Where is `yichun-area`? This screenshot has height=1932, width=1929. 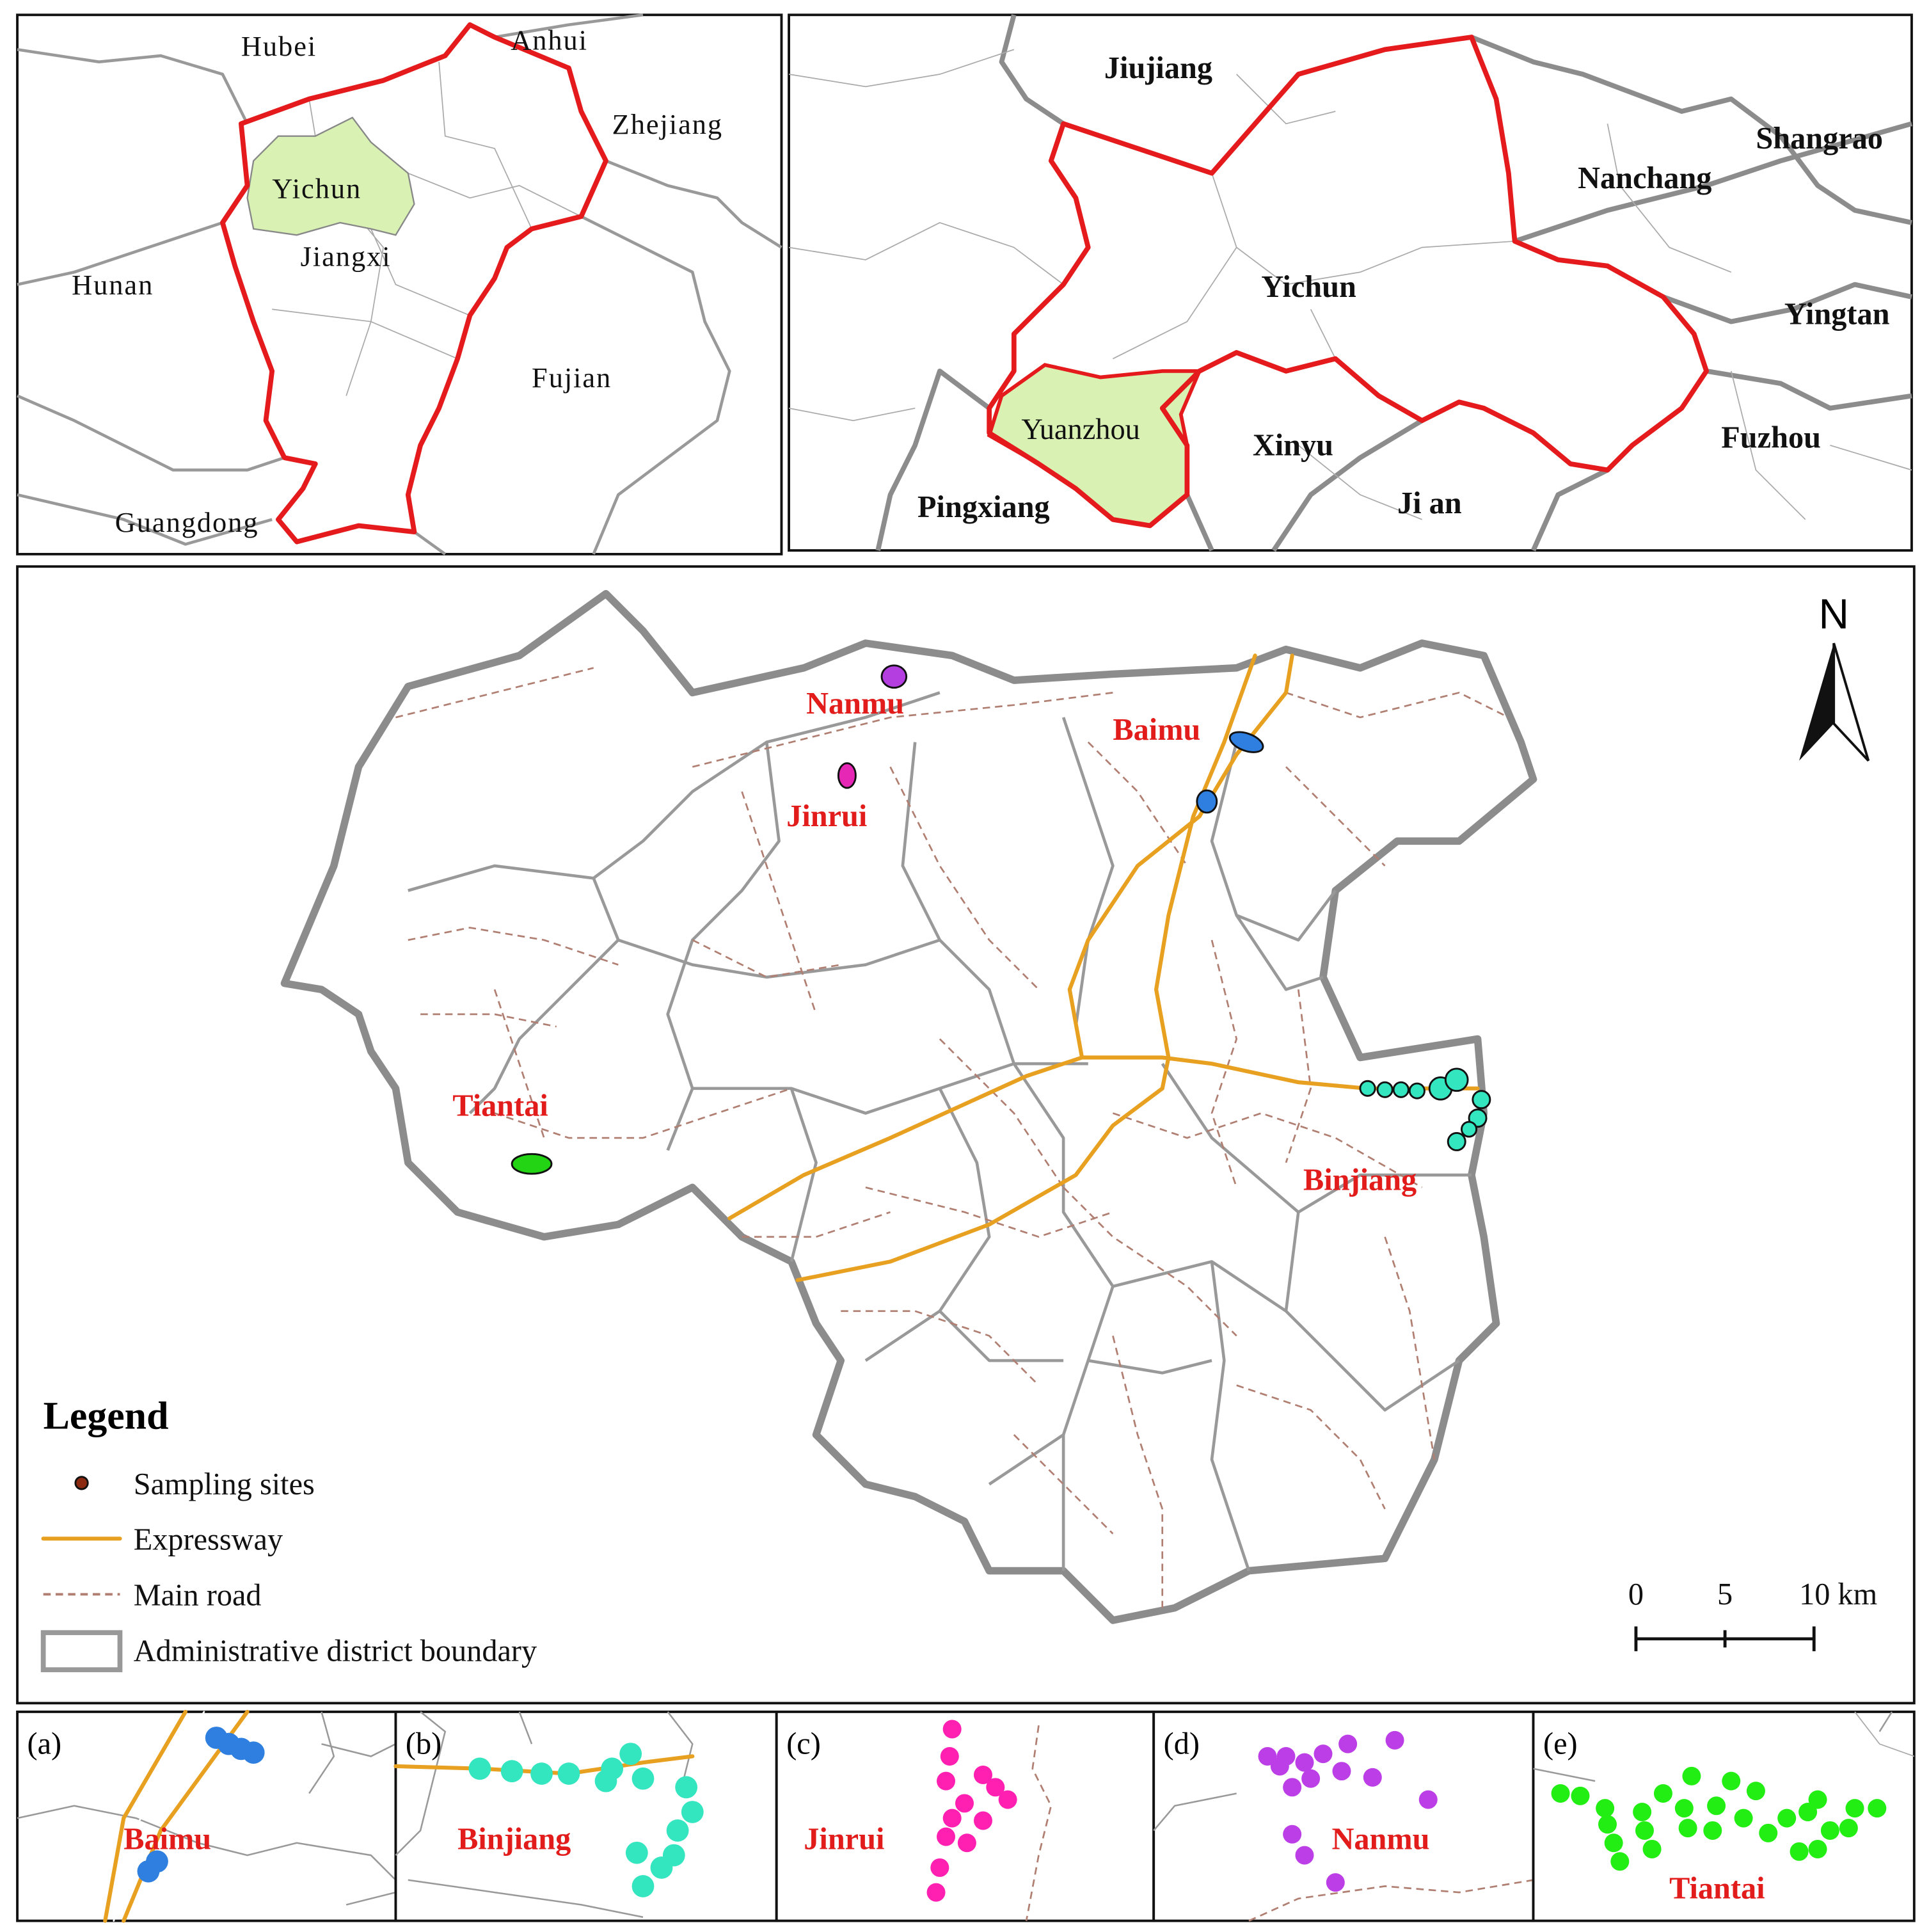 yichun-area is located at coordinates (330, 176).